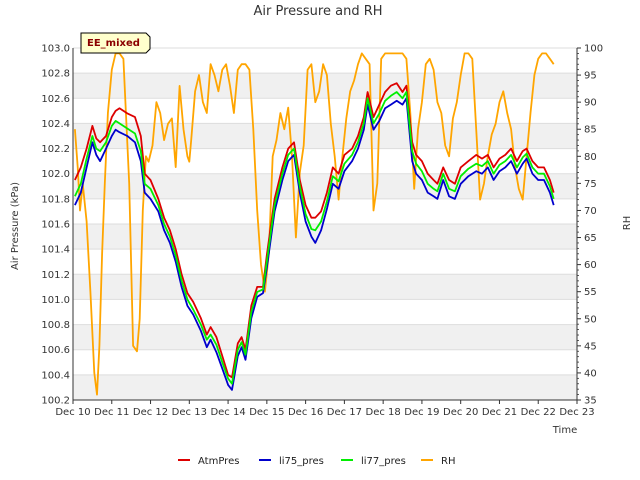 The height and width of the screenshot is (480, 640). What do you see at coordinates (460, 412) in the screenshot?
I see `x-tick-label: Dec 20` at bounding box center [460, 412].